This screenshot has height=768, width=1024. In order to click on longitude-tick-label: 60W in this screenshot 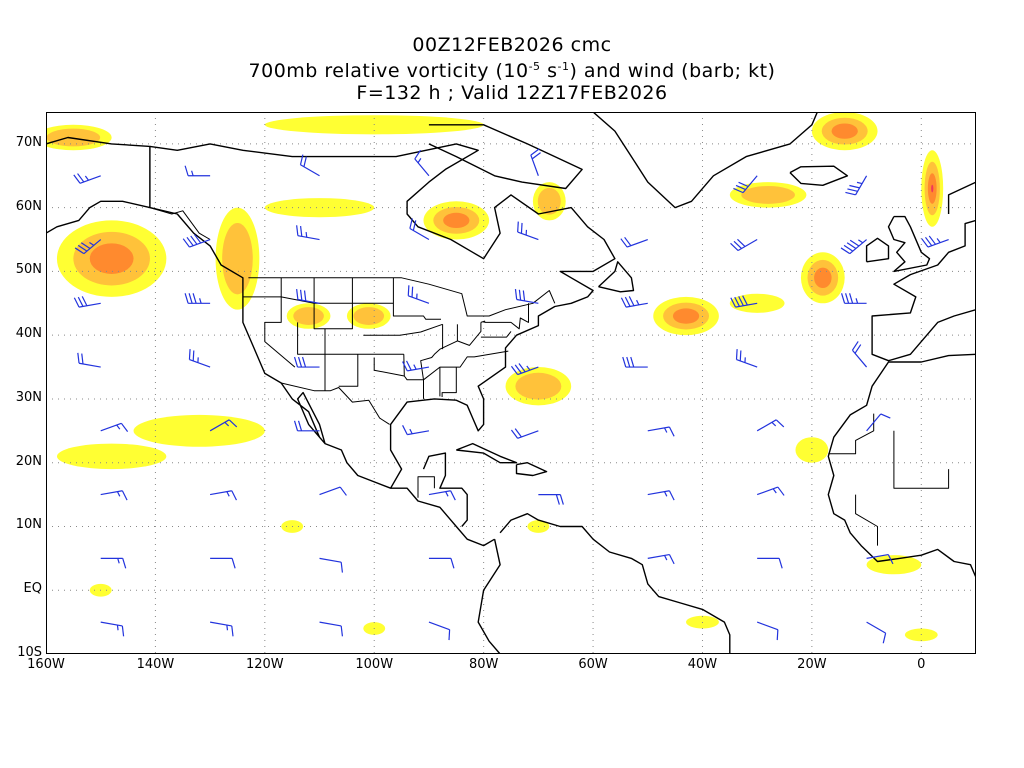, I will do `click(593, 664)`.